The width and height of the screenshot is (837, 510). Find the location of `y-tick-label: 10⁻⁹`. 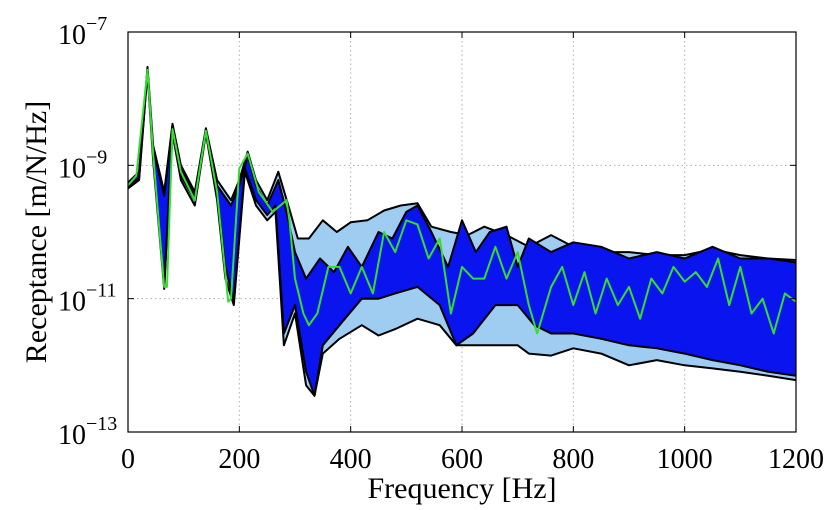

y-tick-label: 10⁻⁹ is located at coordinates (82, 165).